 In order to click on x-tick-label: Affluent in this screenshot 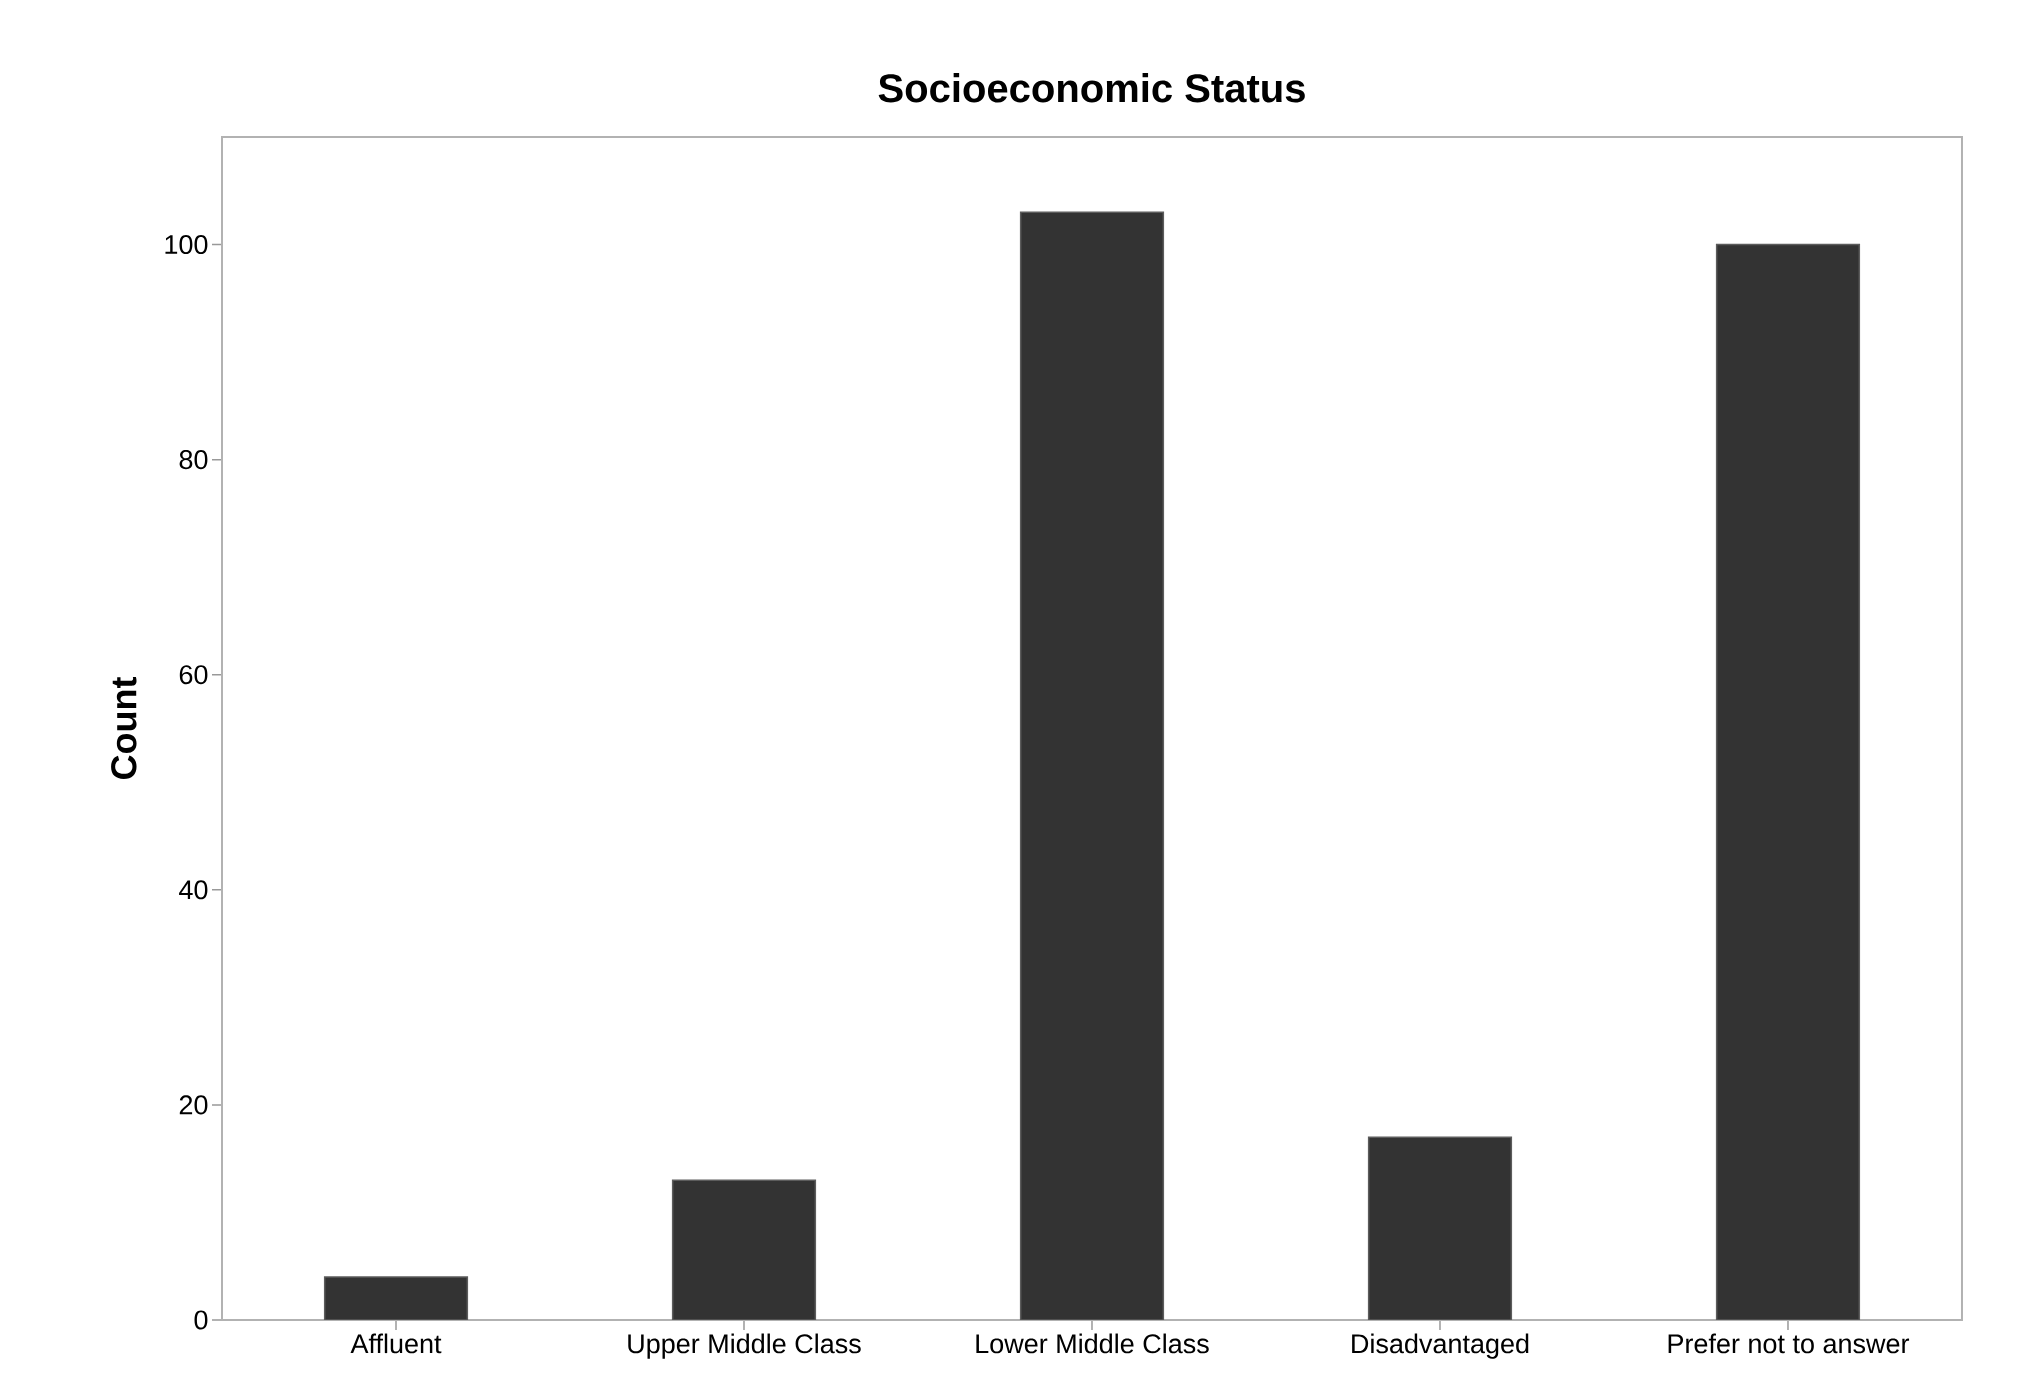, I will do `click(396, 1343)`.